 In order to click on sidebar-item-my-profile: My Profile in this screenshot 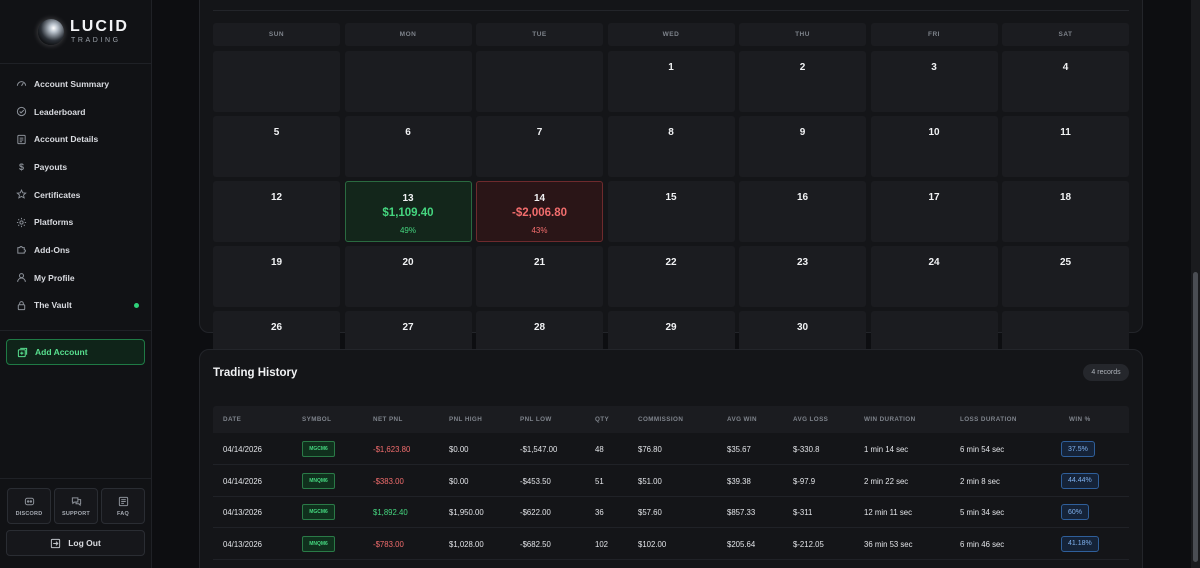, I will do `click(76, 278)`.